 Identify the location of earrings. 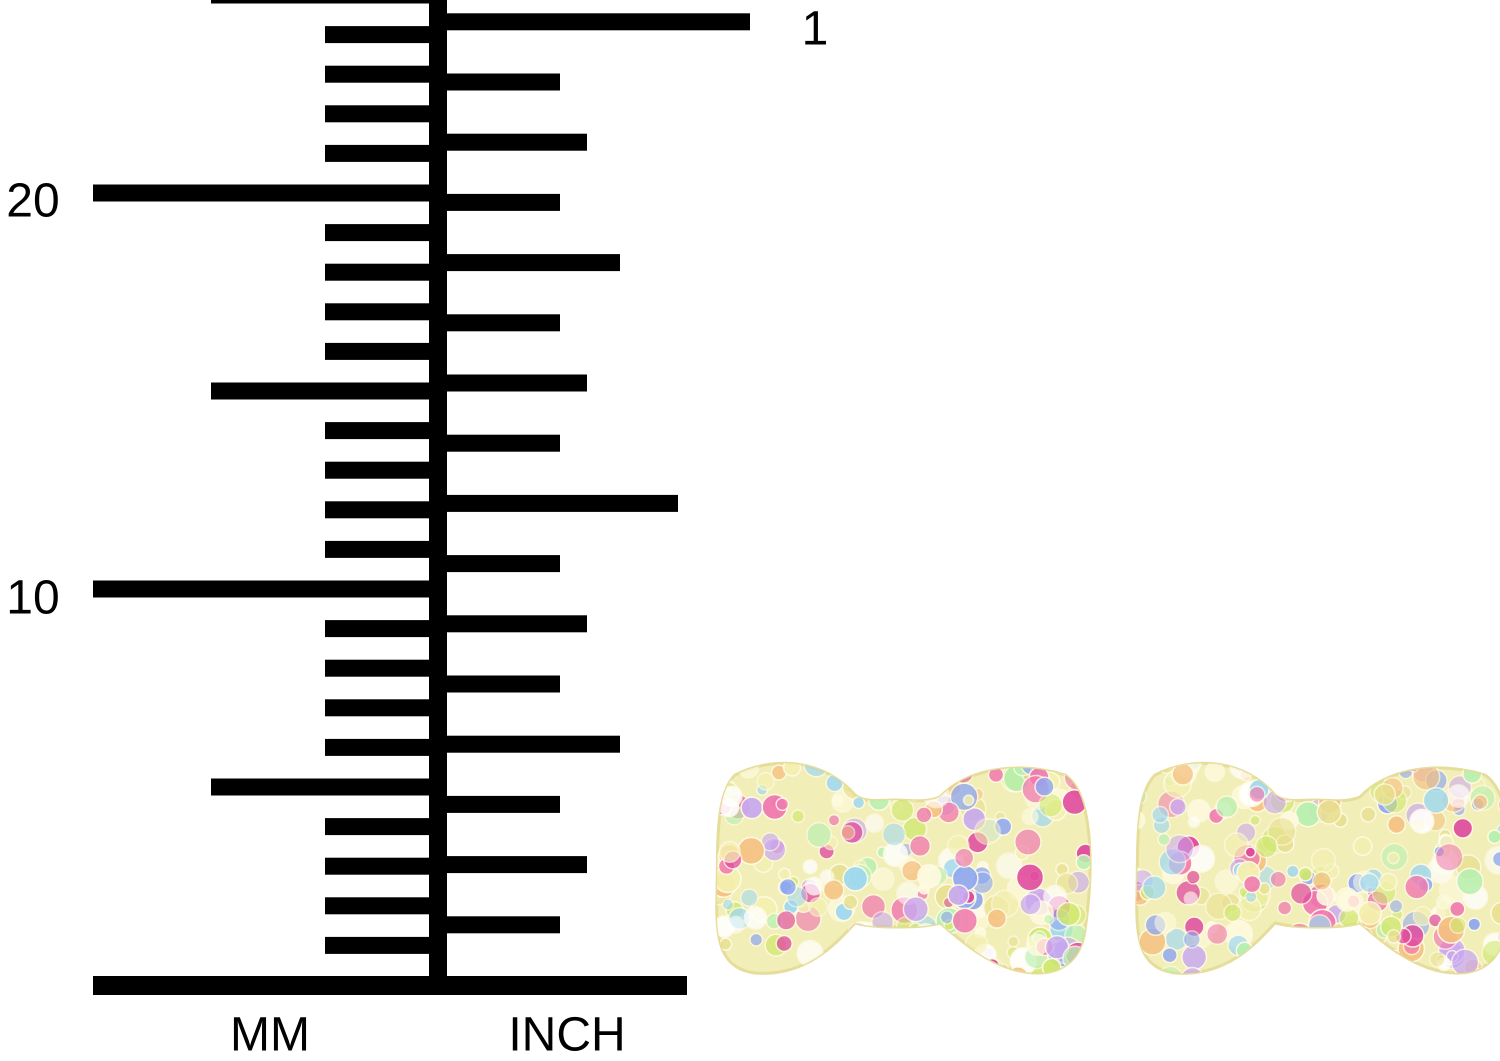
(1107, 862).